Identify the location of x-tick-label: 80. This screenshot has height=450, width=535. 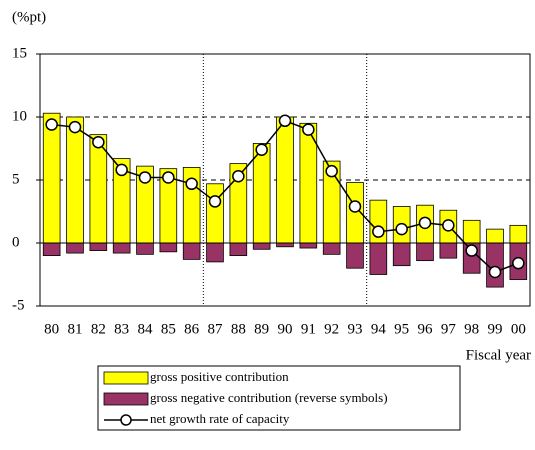
(51, 329).